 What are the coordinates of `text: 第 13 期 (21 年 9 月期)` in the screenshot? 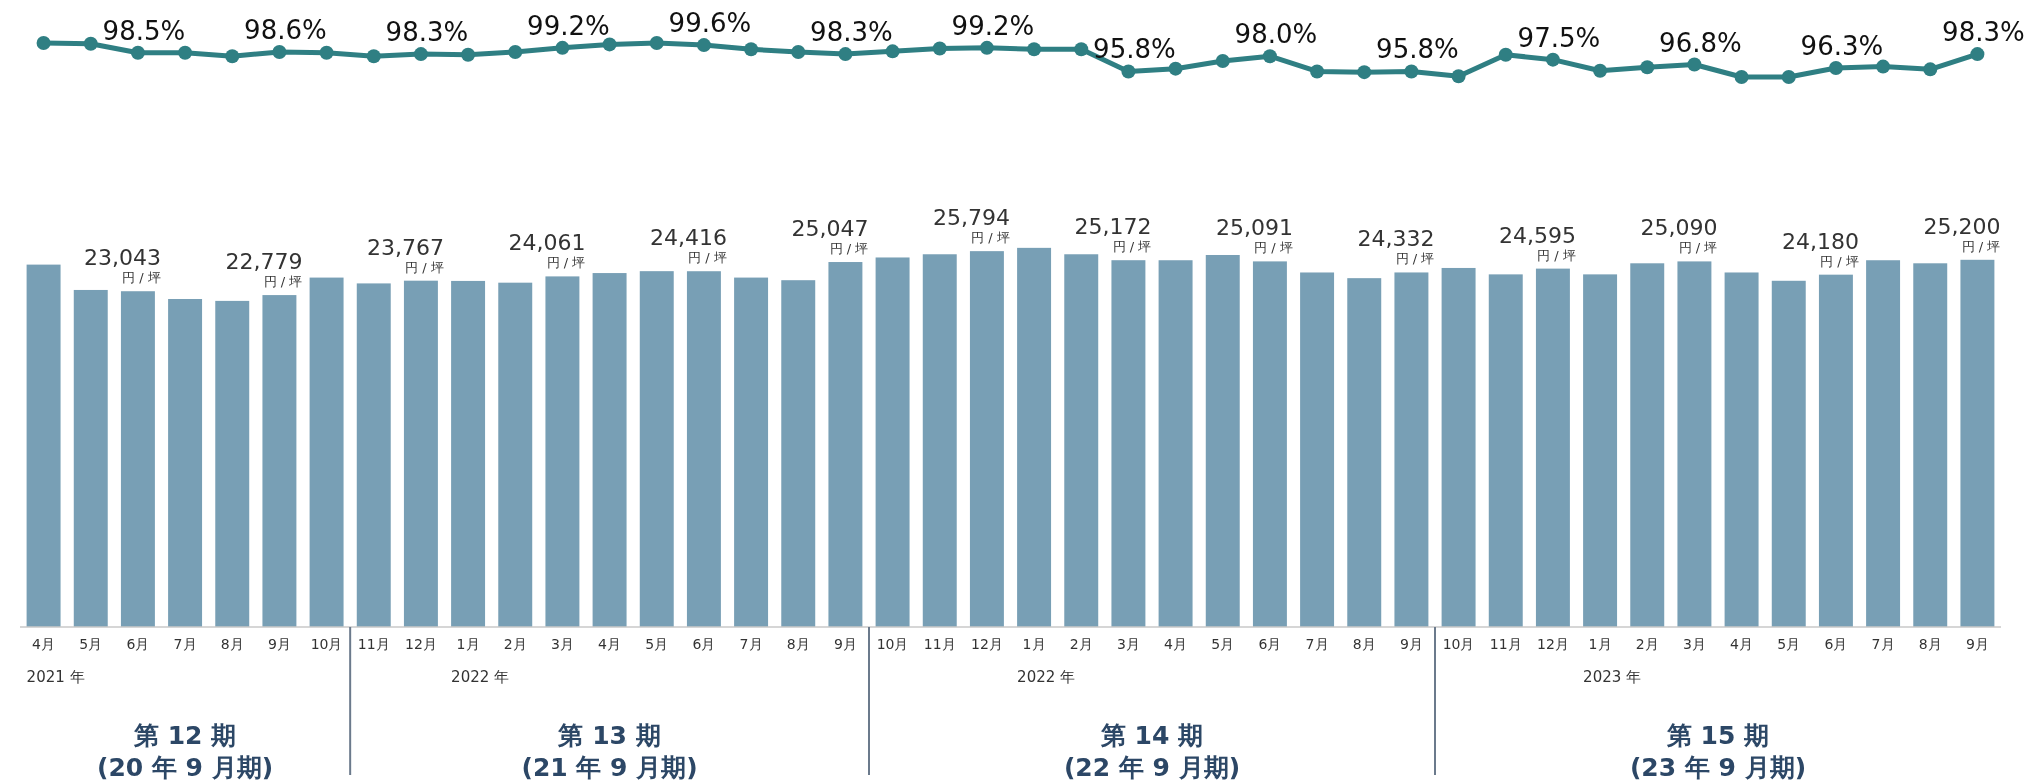 It's located at (609, 751).